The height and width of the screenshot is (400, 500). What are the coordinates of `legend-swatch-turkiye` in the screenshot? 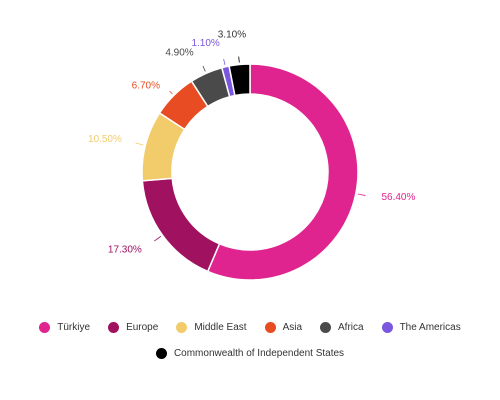 It's located at (45, 327).